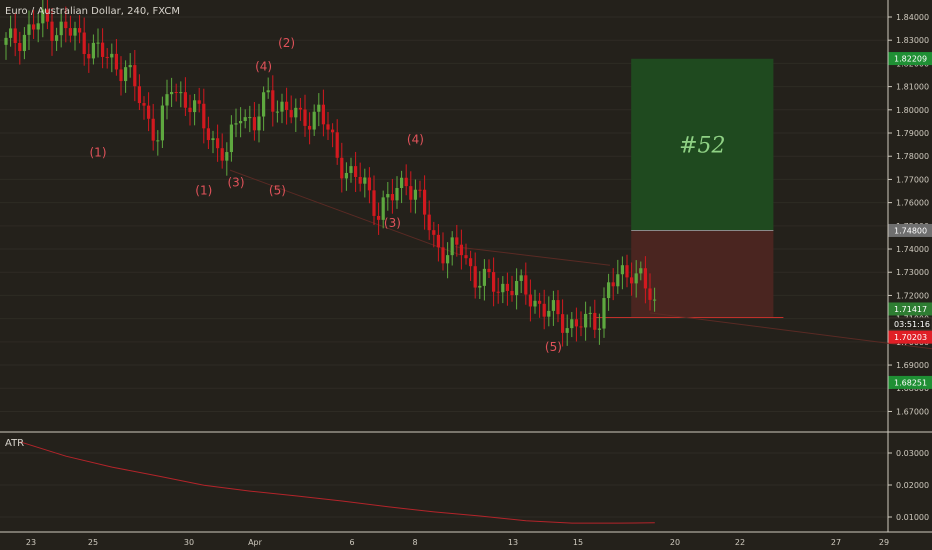 The height and width of the screenshot is (550, 932). Describe the element at coordinates (702, 274) in the screenshot. I see `stop-zone` at that location.